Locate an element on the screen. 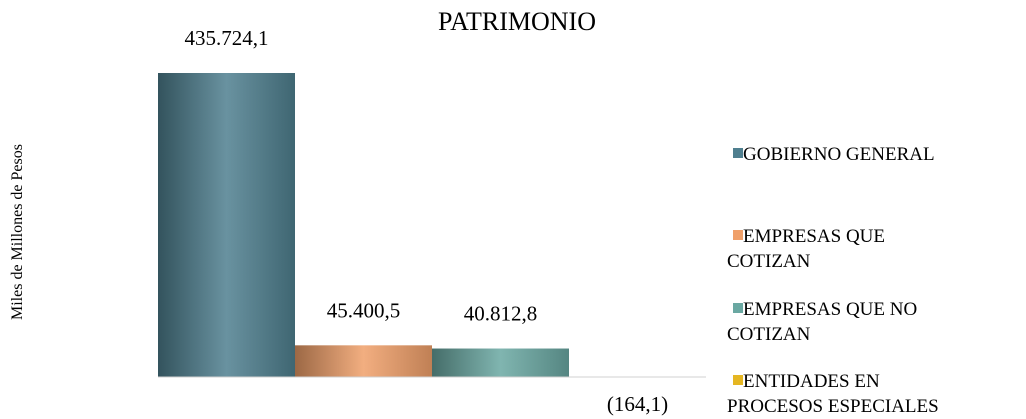 This screenshot has width=1026, height=419. data-label-2: 45.400,5 is located at coordinates (364, 310).